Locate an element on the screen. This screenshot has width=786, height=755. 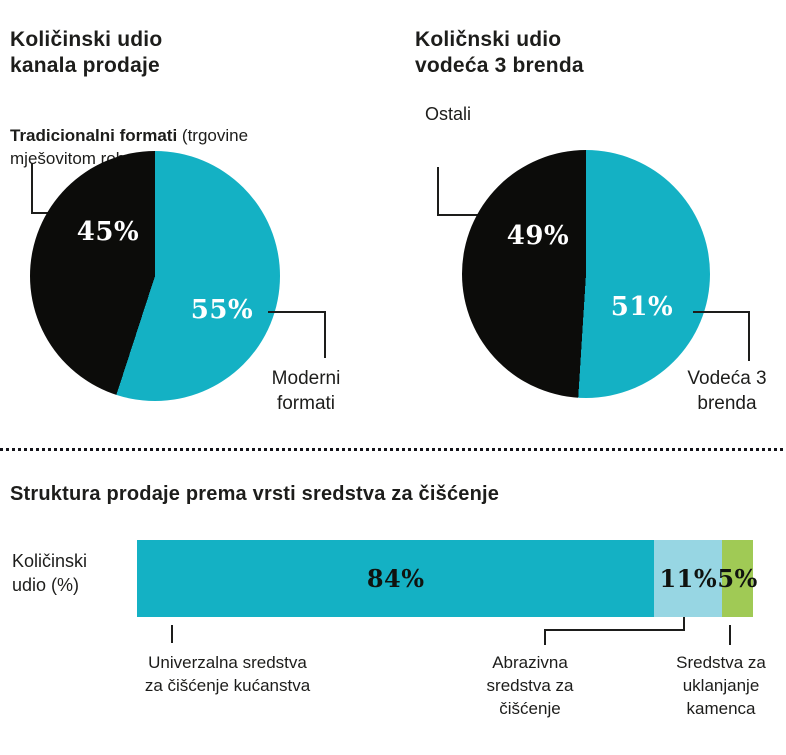
bar-segment-abrasive-percent: 11% is located at coordinates (688, 578).